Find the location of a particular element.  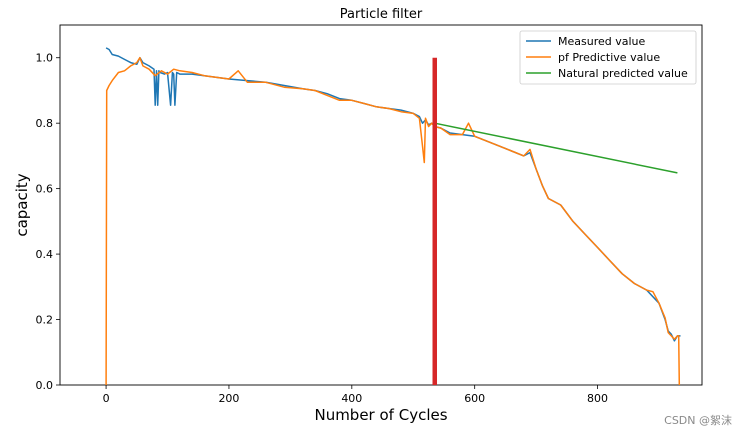

chart-title: Particle filter is located at coordinates (381, 14).